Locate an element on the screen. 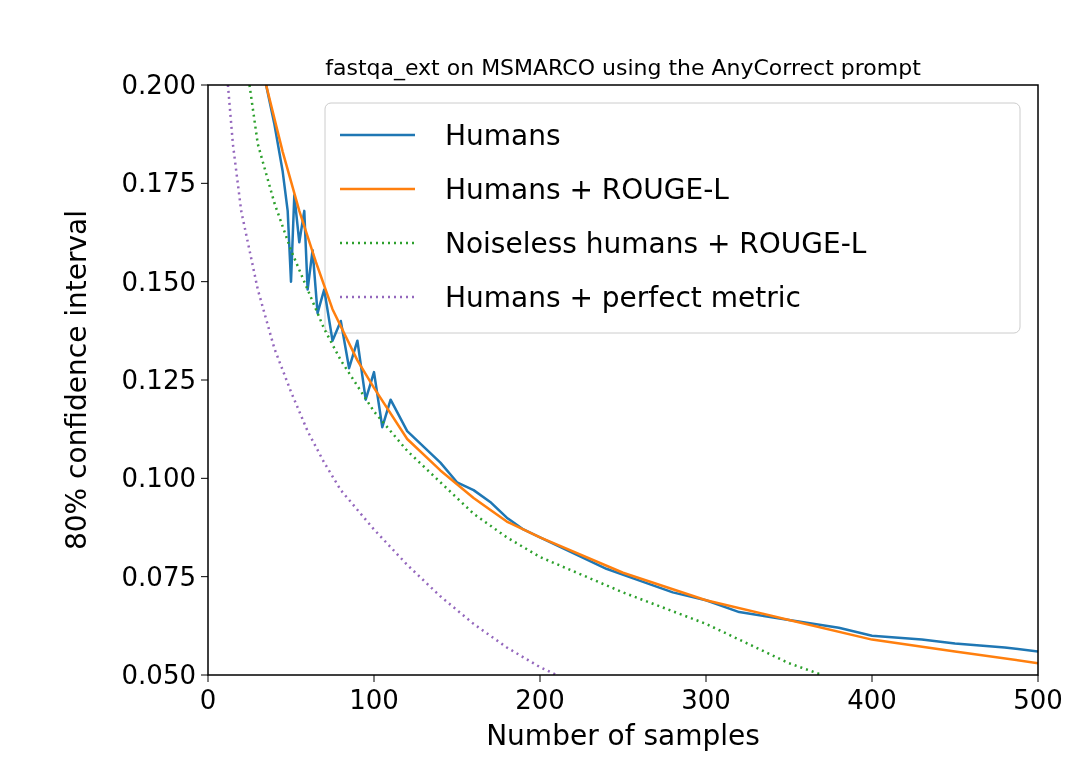 The height and width of the screenshot is (763, 1087). y-tick-label: 0.050 is located at coordinates (158, 675).